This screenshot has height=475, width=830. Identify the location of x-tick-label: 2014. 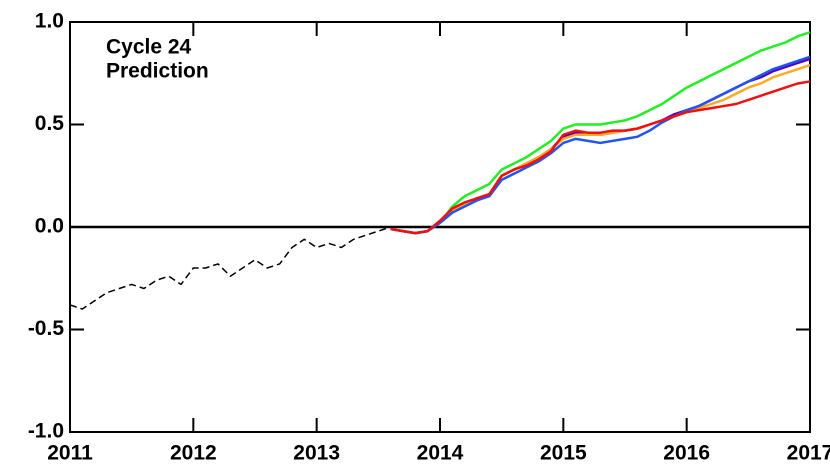
(440, 453).